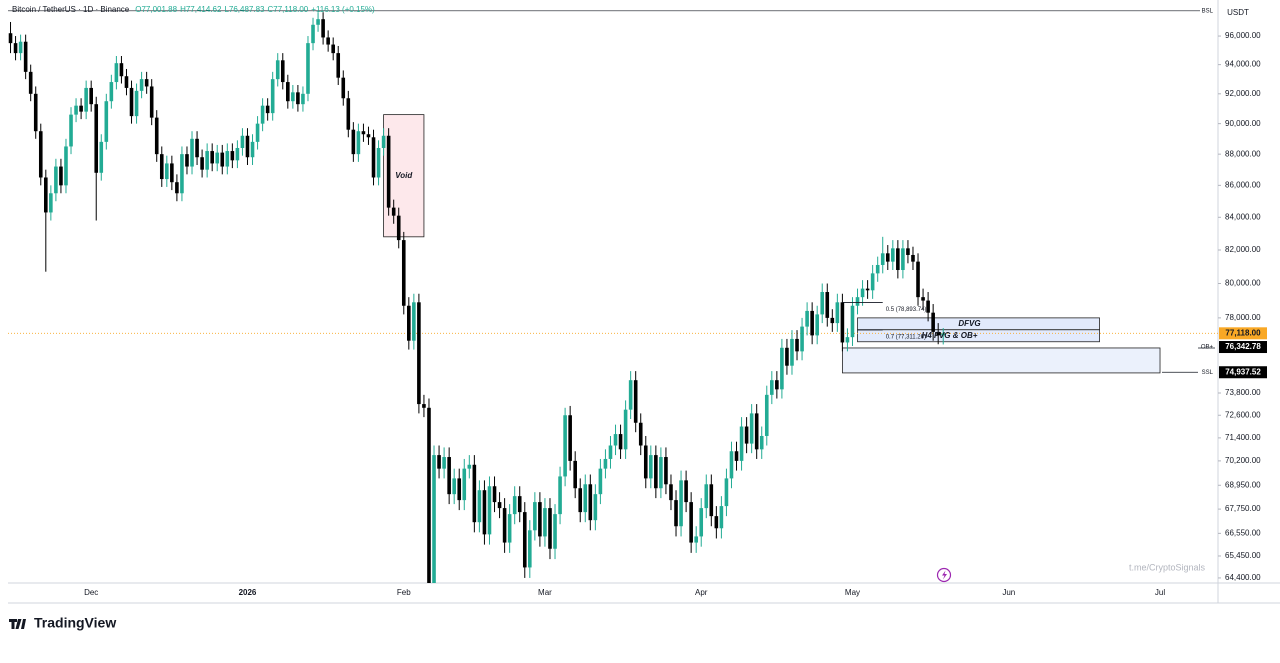 Image resolution: width=1280 pixels, height=663 pixels. What do you see at coordinates (1208, 373) in the screenshot?
I see `tag-label: SSL` at bounding box center [1208, 373].